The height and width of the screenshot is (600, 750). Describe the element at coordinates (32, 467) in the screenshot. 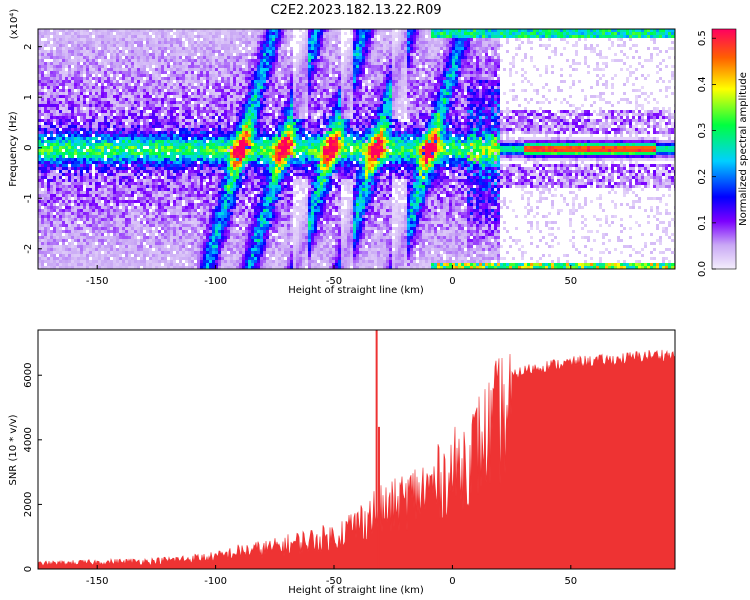

I see `snr-y-ticks: 0 2000 4000 6000` at that location.